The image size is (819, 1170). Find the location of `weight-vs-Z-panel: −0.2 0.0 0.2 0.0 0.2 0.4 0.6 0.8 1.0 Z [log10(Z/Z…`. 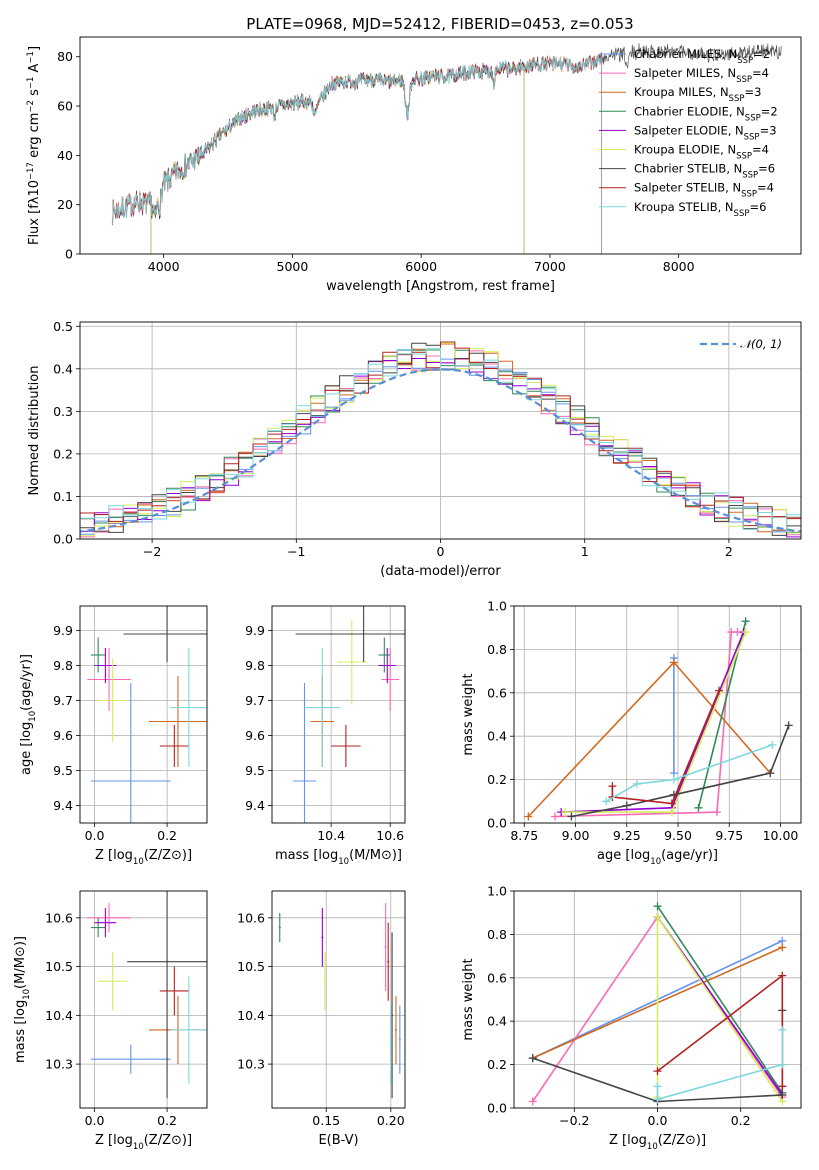

weight-vs-Z-panel: −0.2 0.0 0.2 0.0 0.2 0.4 0.6 0.8 1.0 Z [log10(Z/Z… is located at coordinates (631, 1018).